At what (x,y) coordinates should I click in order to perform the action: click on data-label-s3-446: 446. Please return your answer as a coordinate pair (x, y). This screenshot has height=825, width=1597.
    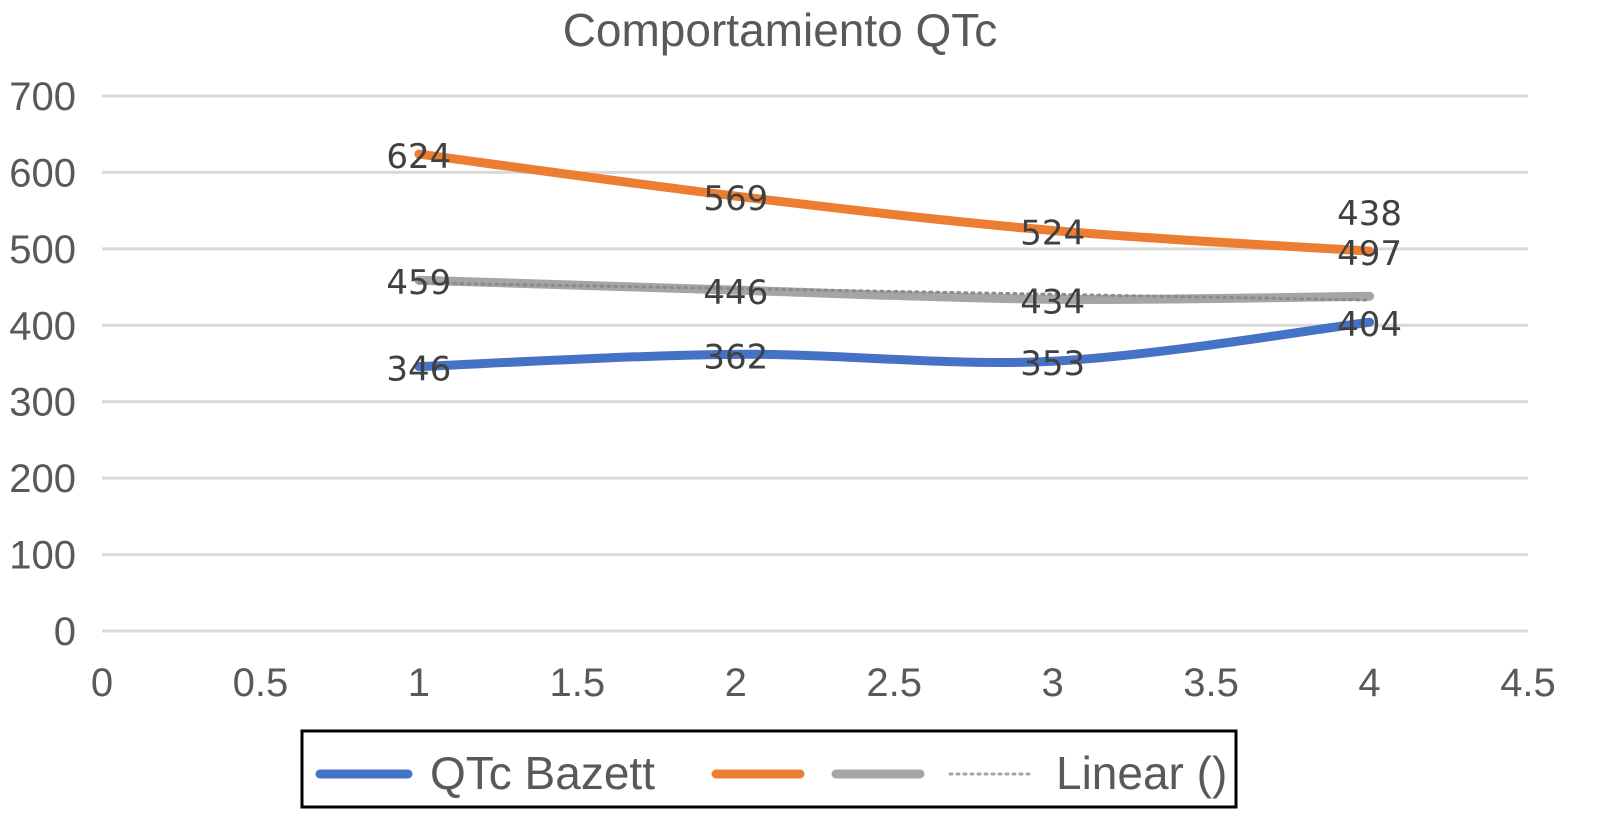
    Looking at the image, I should click on (735, 293).